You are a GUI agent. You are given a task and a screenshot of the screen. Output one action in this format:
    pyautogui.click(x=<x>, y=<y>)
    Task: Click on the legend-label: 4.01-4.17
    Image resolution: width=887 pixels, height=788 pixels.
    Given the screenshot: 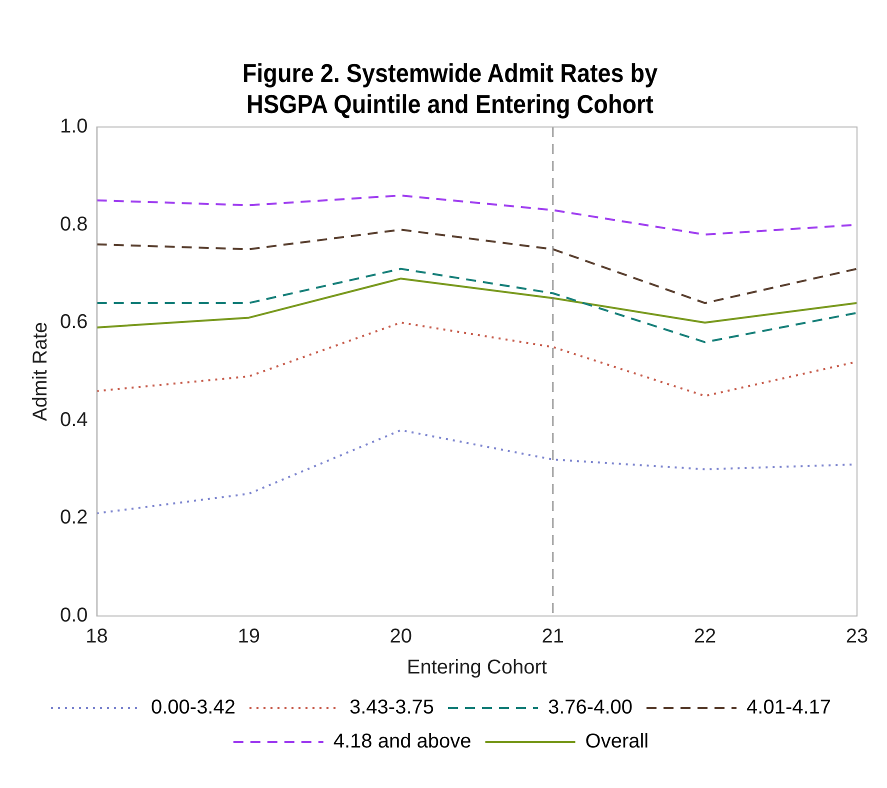 What is the action you would take?
    pyautogui.click(x=789, y=707)
    